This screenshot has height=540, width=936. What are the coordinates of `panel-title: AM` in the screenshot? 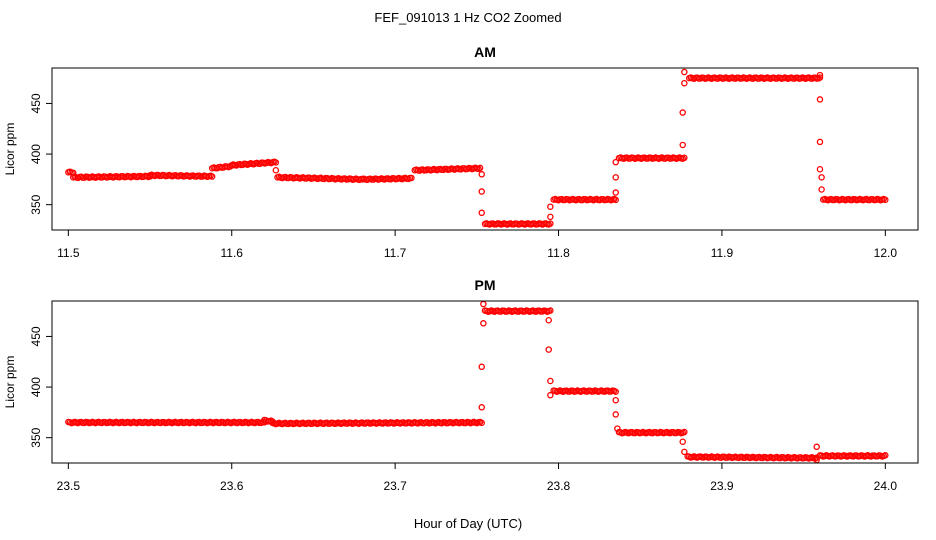 It's located at (485, 52).